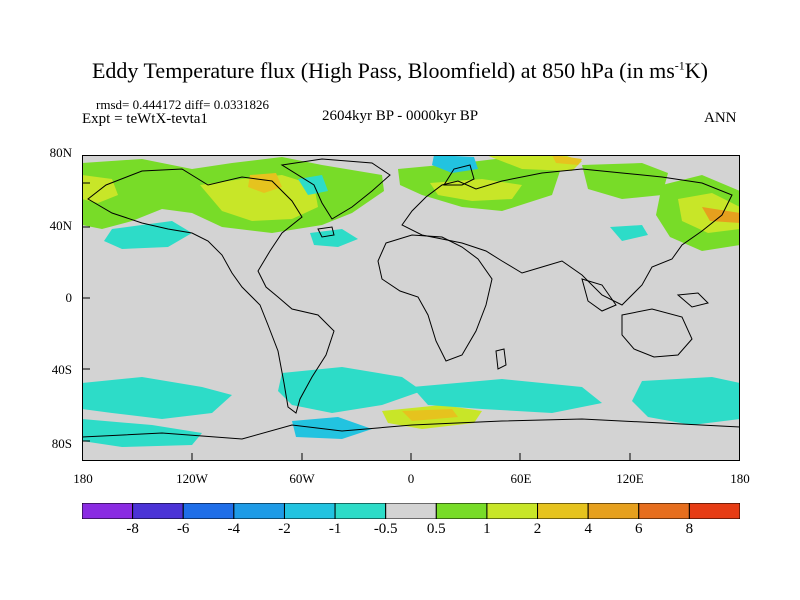  What do you see at coordinates (183, 529) in the screenshot?
I see `colorbar-label: -6` at bounding box center [183, 529].